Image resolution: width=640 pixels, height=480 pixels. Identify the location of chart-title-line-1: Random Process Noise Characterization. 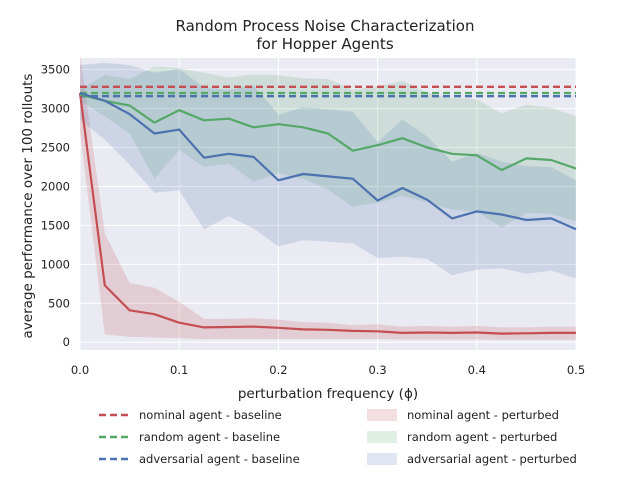
(325, 26).